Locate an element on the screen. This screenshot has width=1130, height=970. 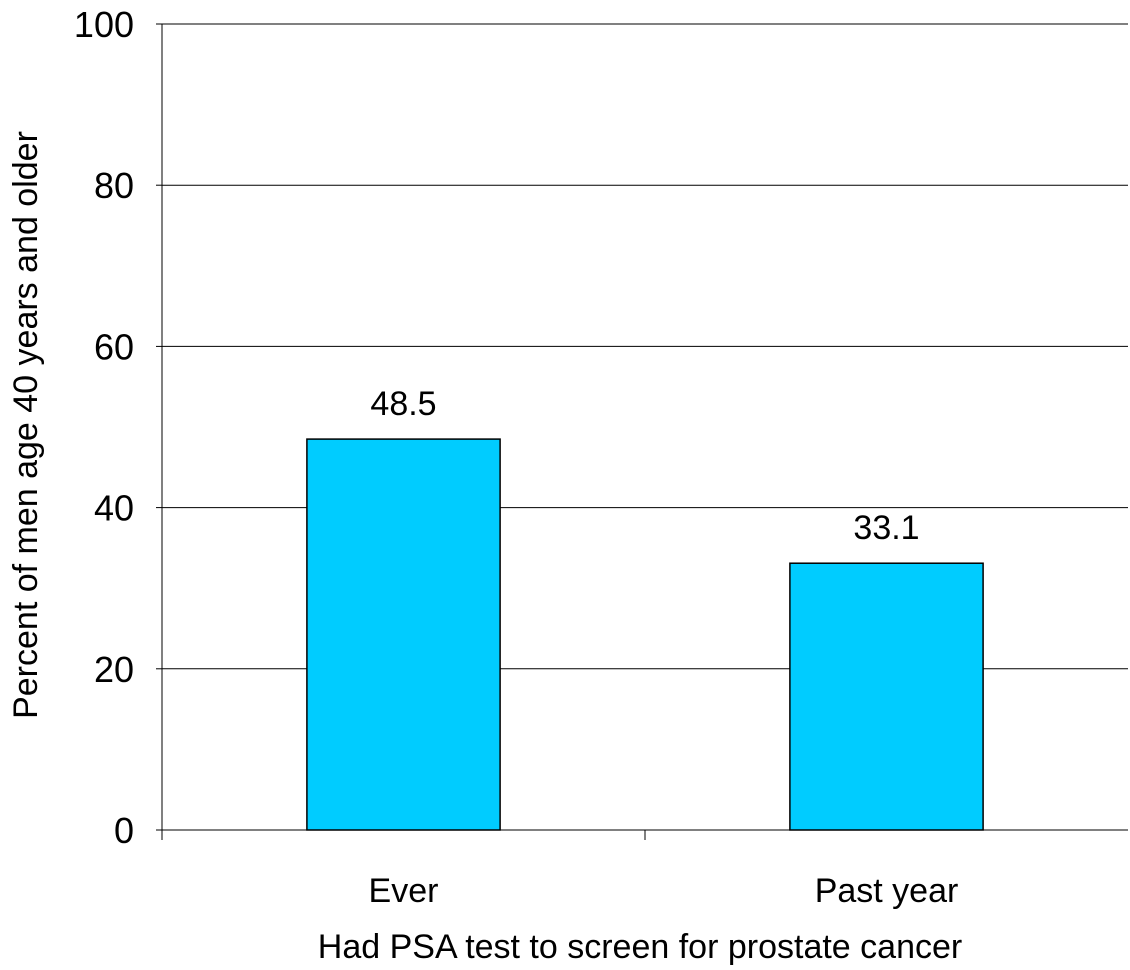
y-tick-label: 0 is located at coordinates (124, 830).